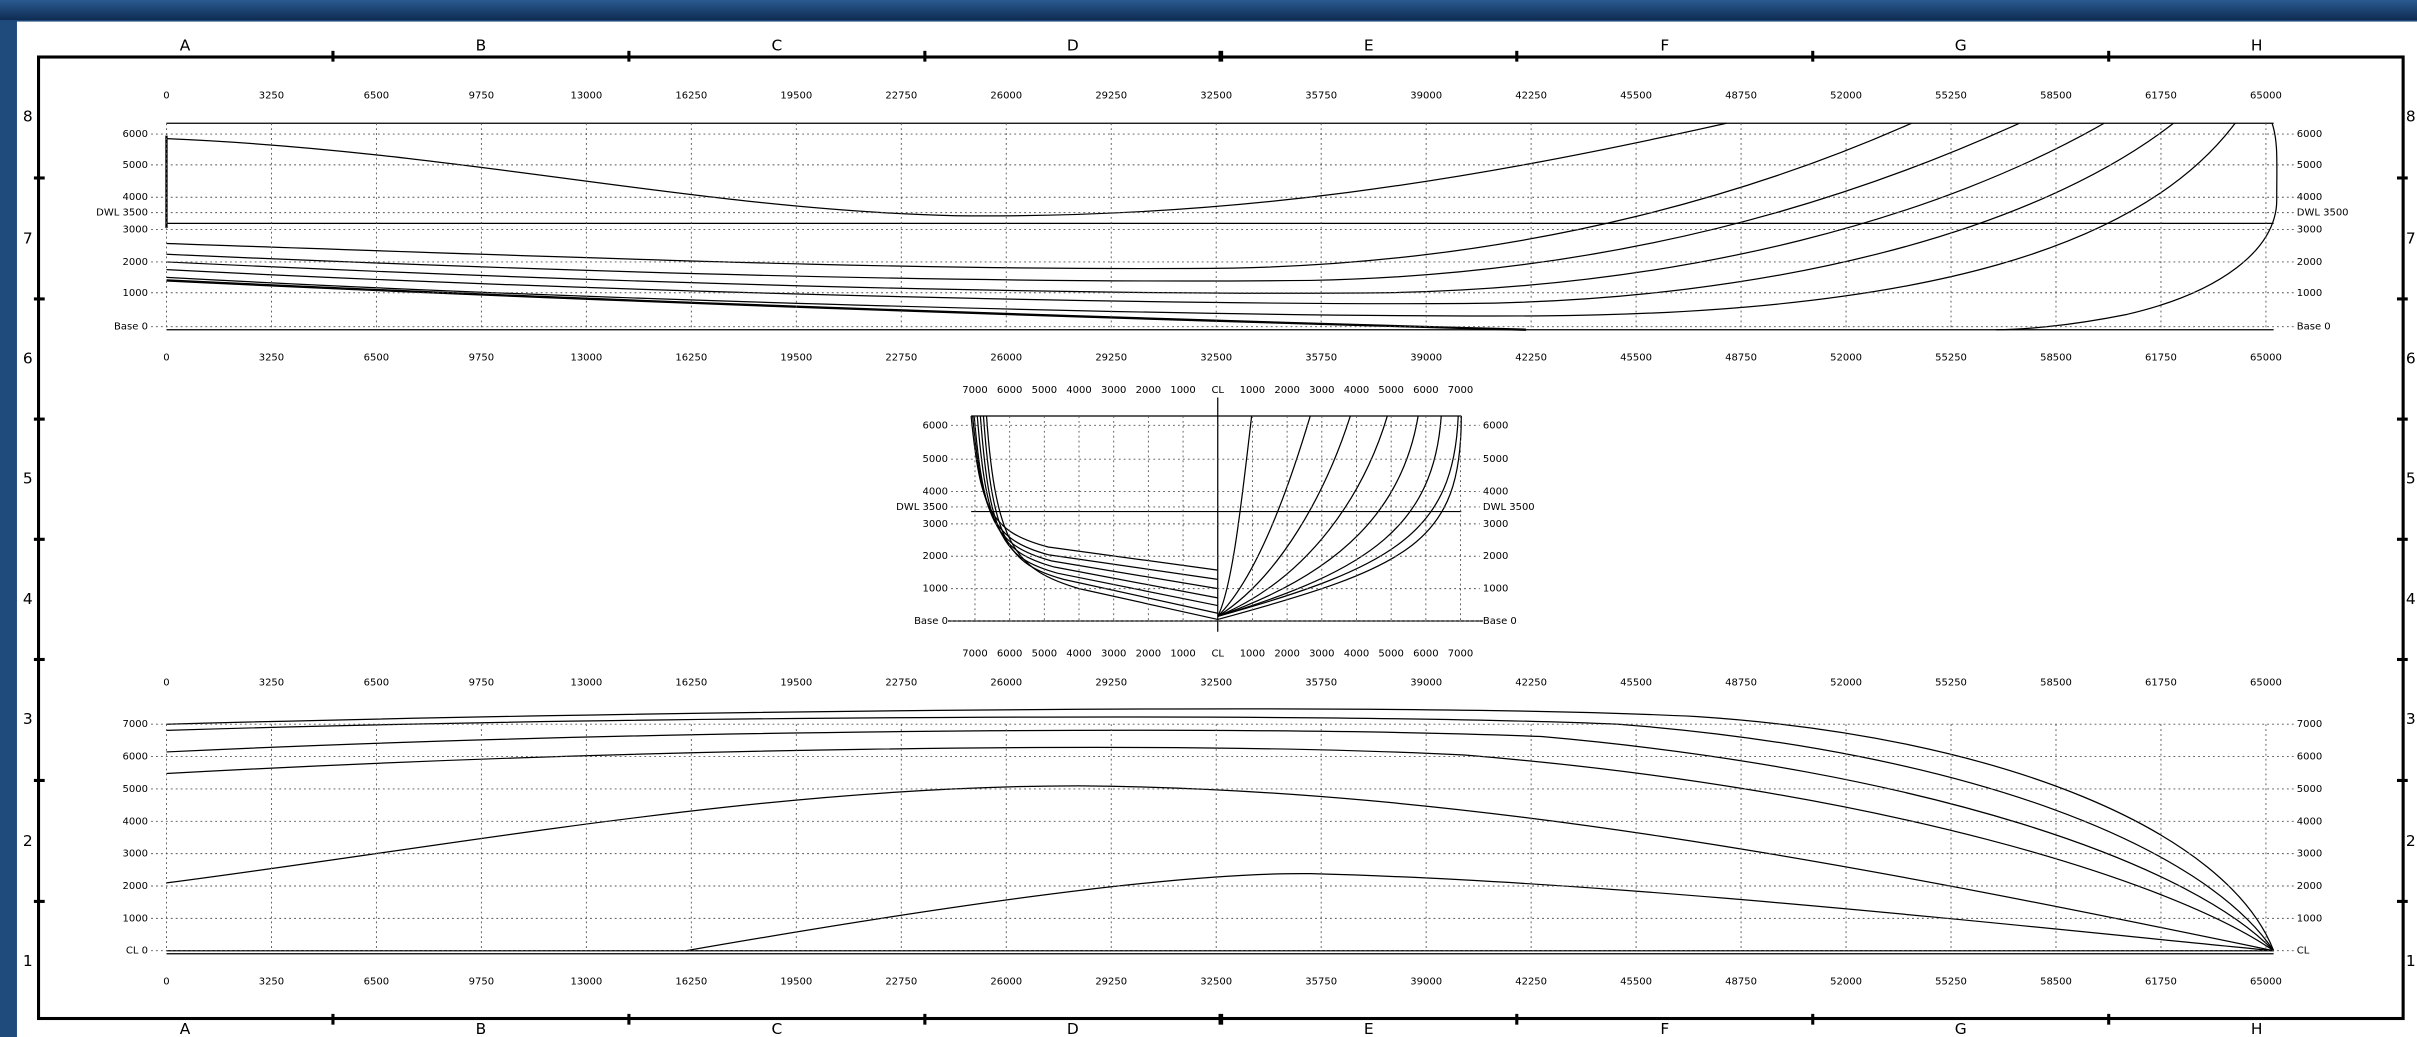 The image size is (2417, 1037). What do you see at coordinates (28, 479) in the screenshot?
I see `row-label: 5` at bounding box center [28, 479].